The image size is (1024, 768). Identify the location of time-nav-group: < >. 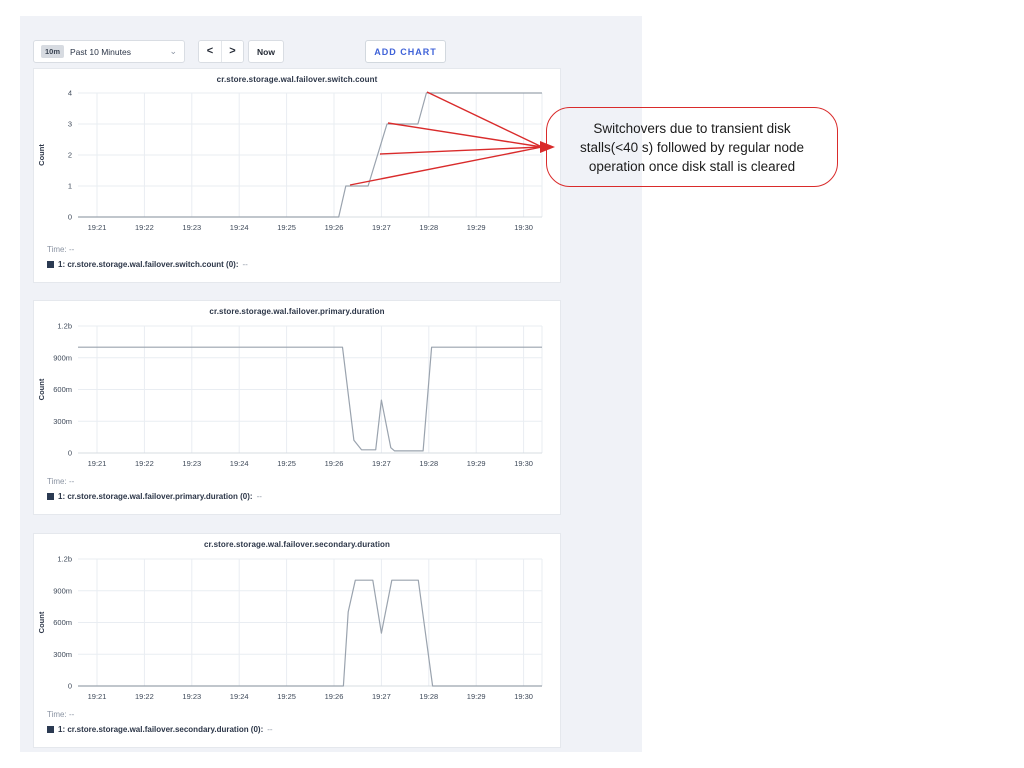
(221, 51).